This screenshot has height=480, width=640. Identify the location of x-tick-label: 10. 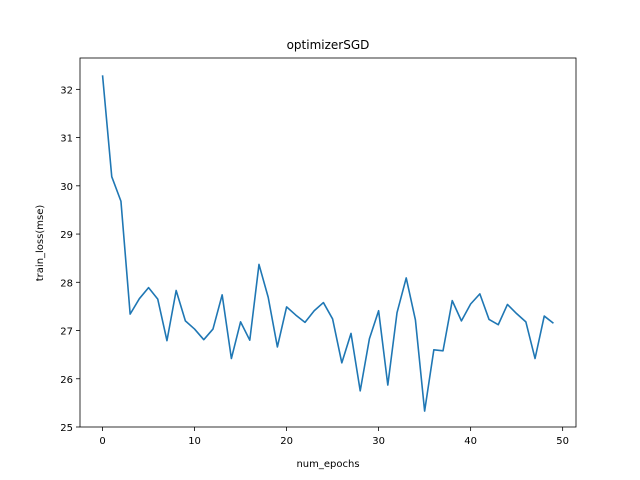
(194, 441).